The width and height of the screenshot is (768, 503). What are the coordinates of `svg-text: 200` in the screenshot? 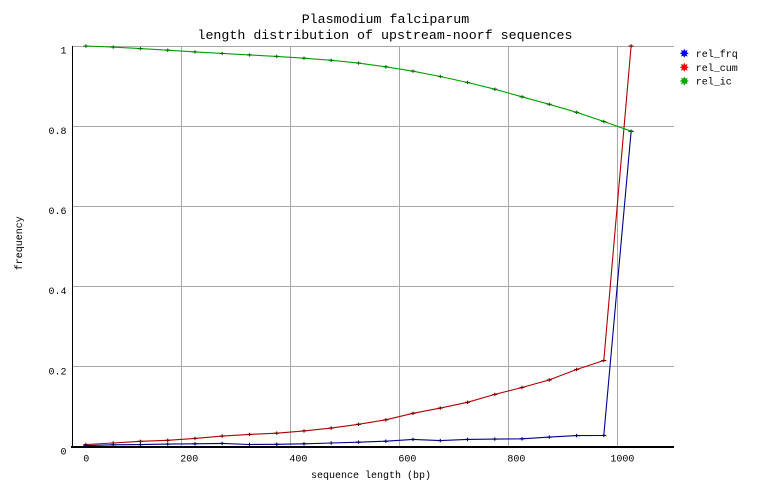 It's located at (189, 460).